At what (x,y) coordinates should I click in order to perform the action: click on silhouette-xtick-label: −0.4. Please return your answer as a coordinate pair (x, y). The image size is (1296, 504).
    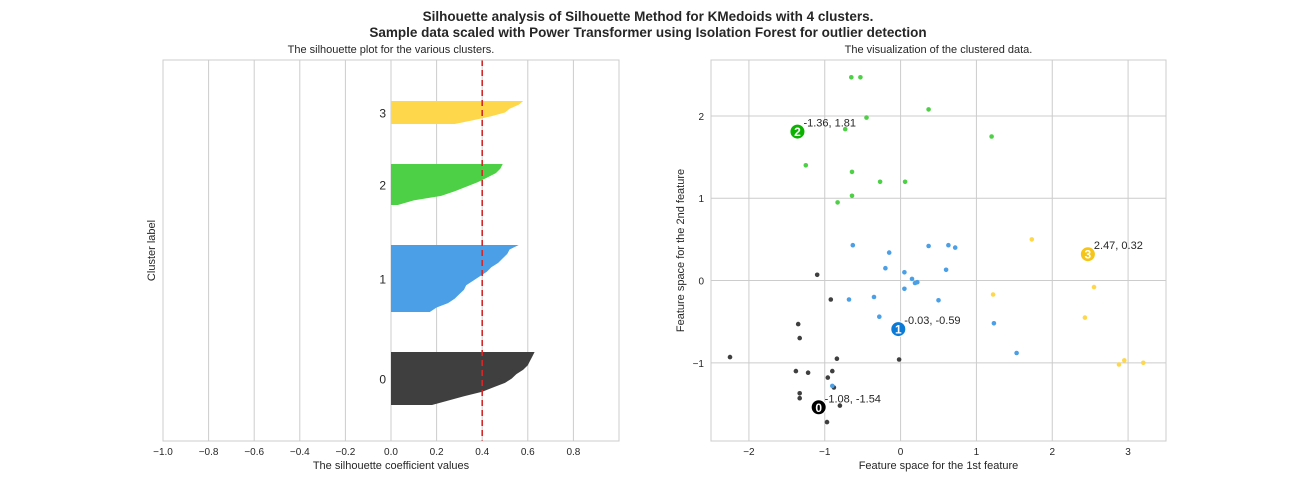
    Looking at the image, I should click on (300, 452).